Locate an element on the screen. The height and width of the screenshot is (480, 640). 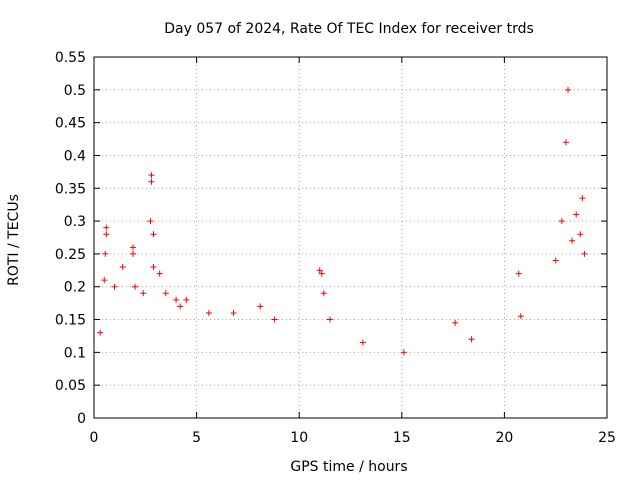
x-tick-labels: 0 5 10 15 20 25 is located at coordinates (353, 438).